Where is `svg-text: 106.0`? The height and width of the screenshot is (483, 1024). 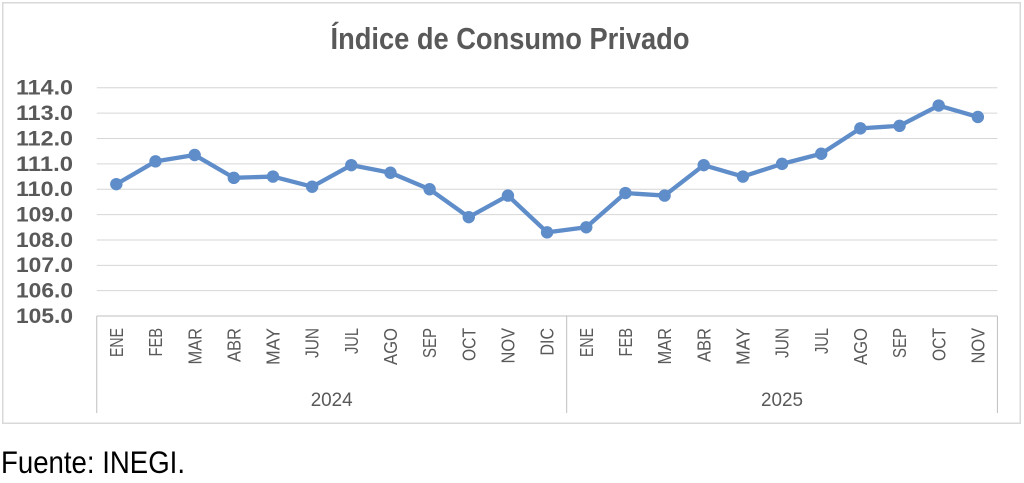
svg-text: 106.0 is located at coordinates (44, 291).